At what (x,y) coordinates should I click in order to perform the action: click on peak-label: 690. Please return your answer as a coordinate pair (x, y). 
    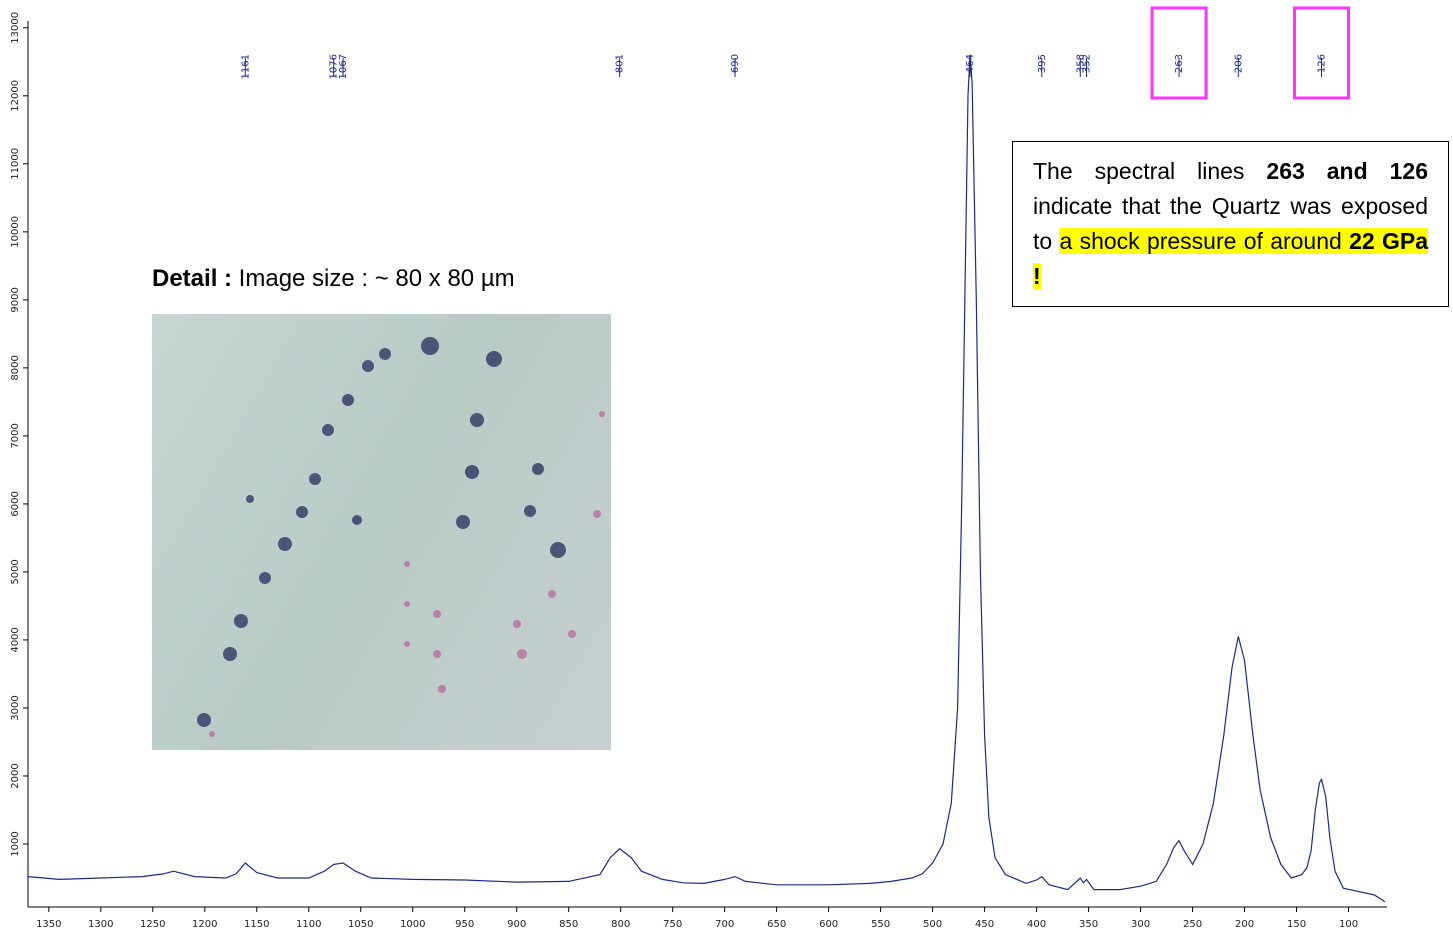
    Looking at the image, I should click on (735, 63).